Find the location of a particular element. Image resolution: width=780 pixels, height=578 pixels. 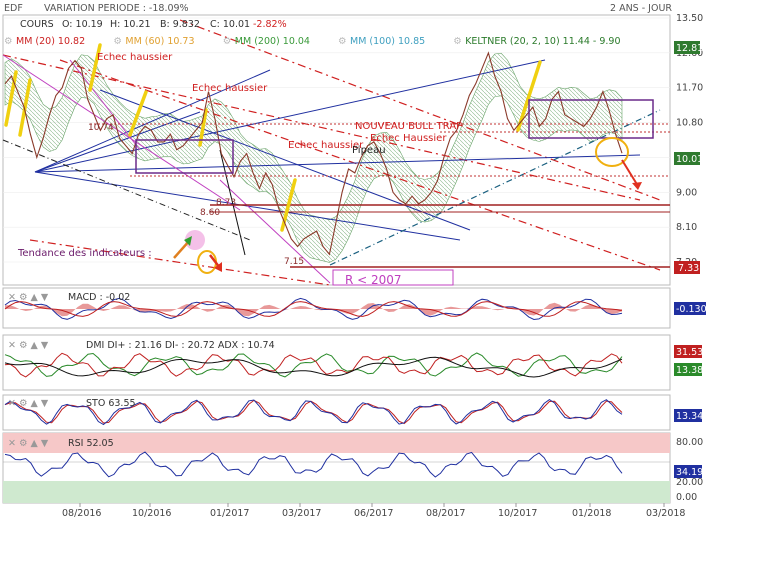

x-tick: 01/2017 is located at coordinates (229, 513).